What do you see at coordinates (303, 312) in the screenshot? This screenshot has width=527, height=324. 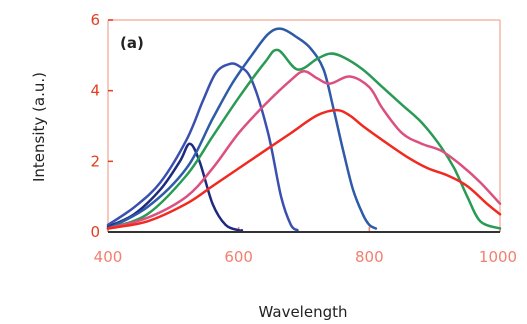 I see `x-axis-title: Wavelength` at bounding box center [303, 312].